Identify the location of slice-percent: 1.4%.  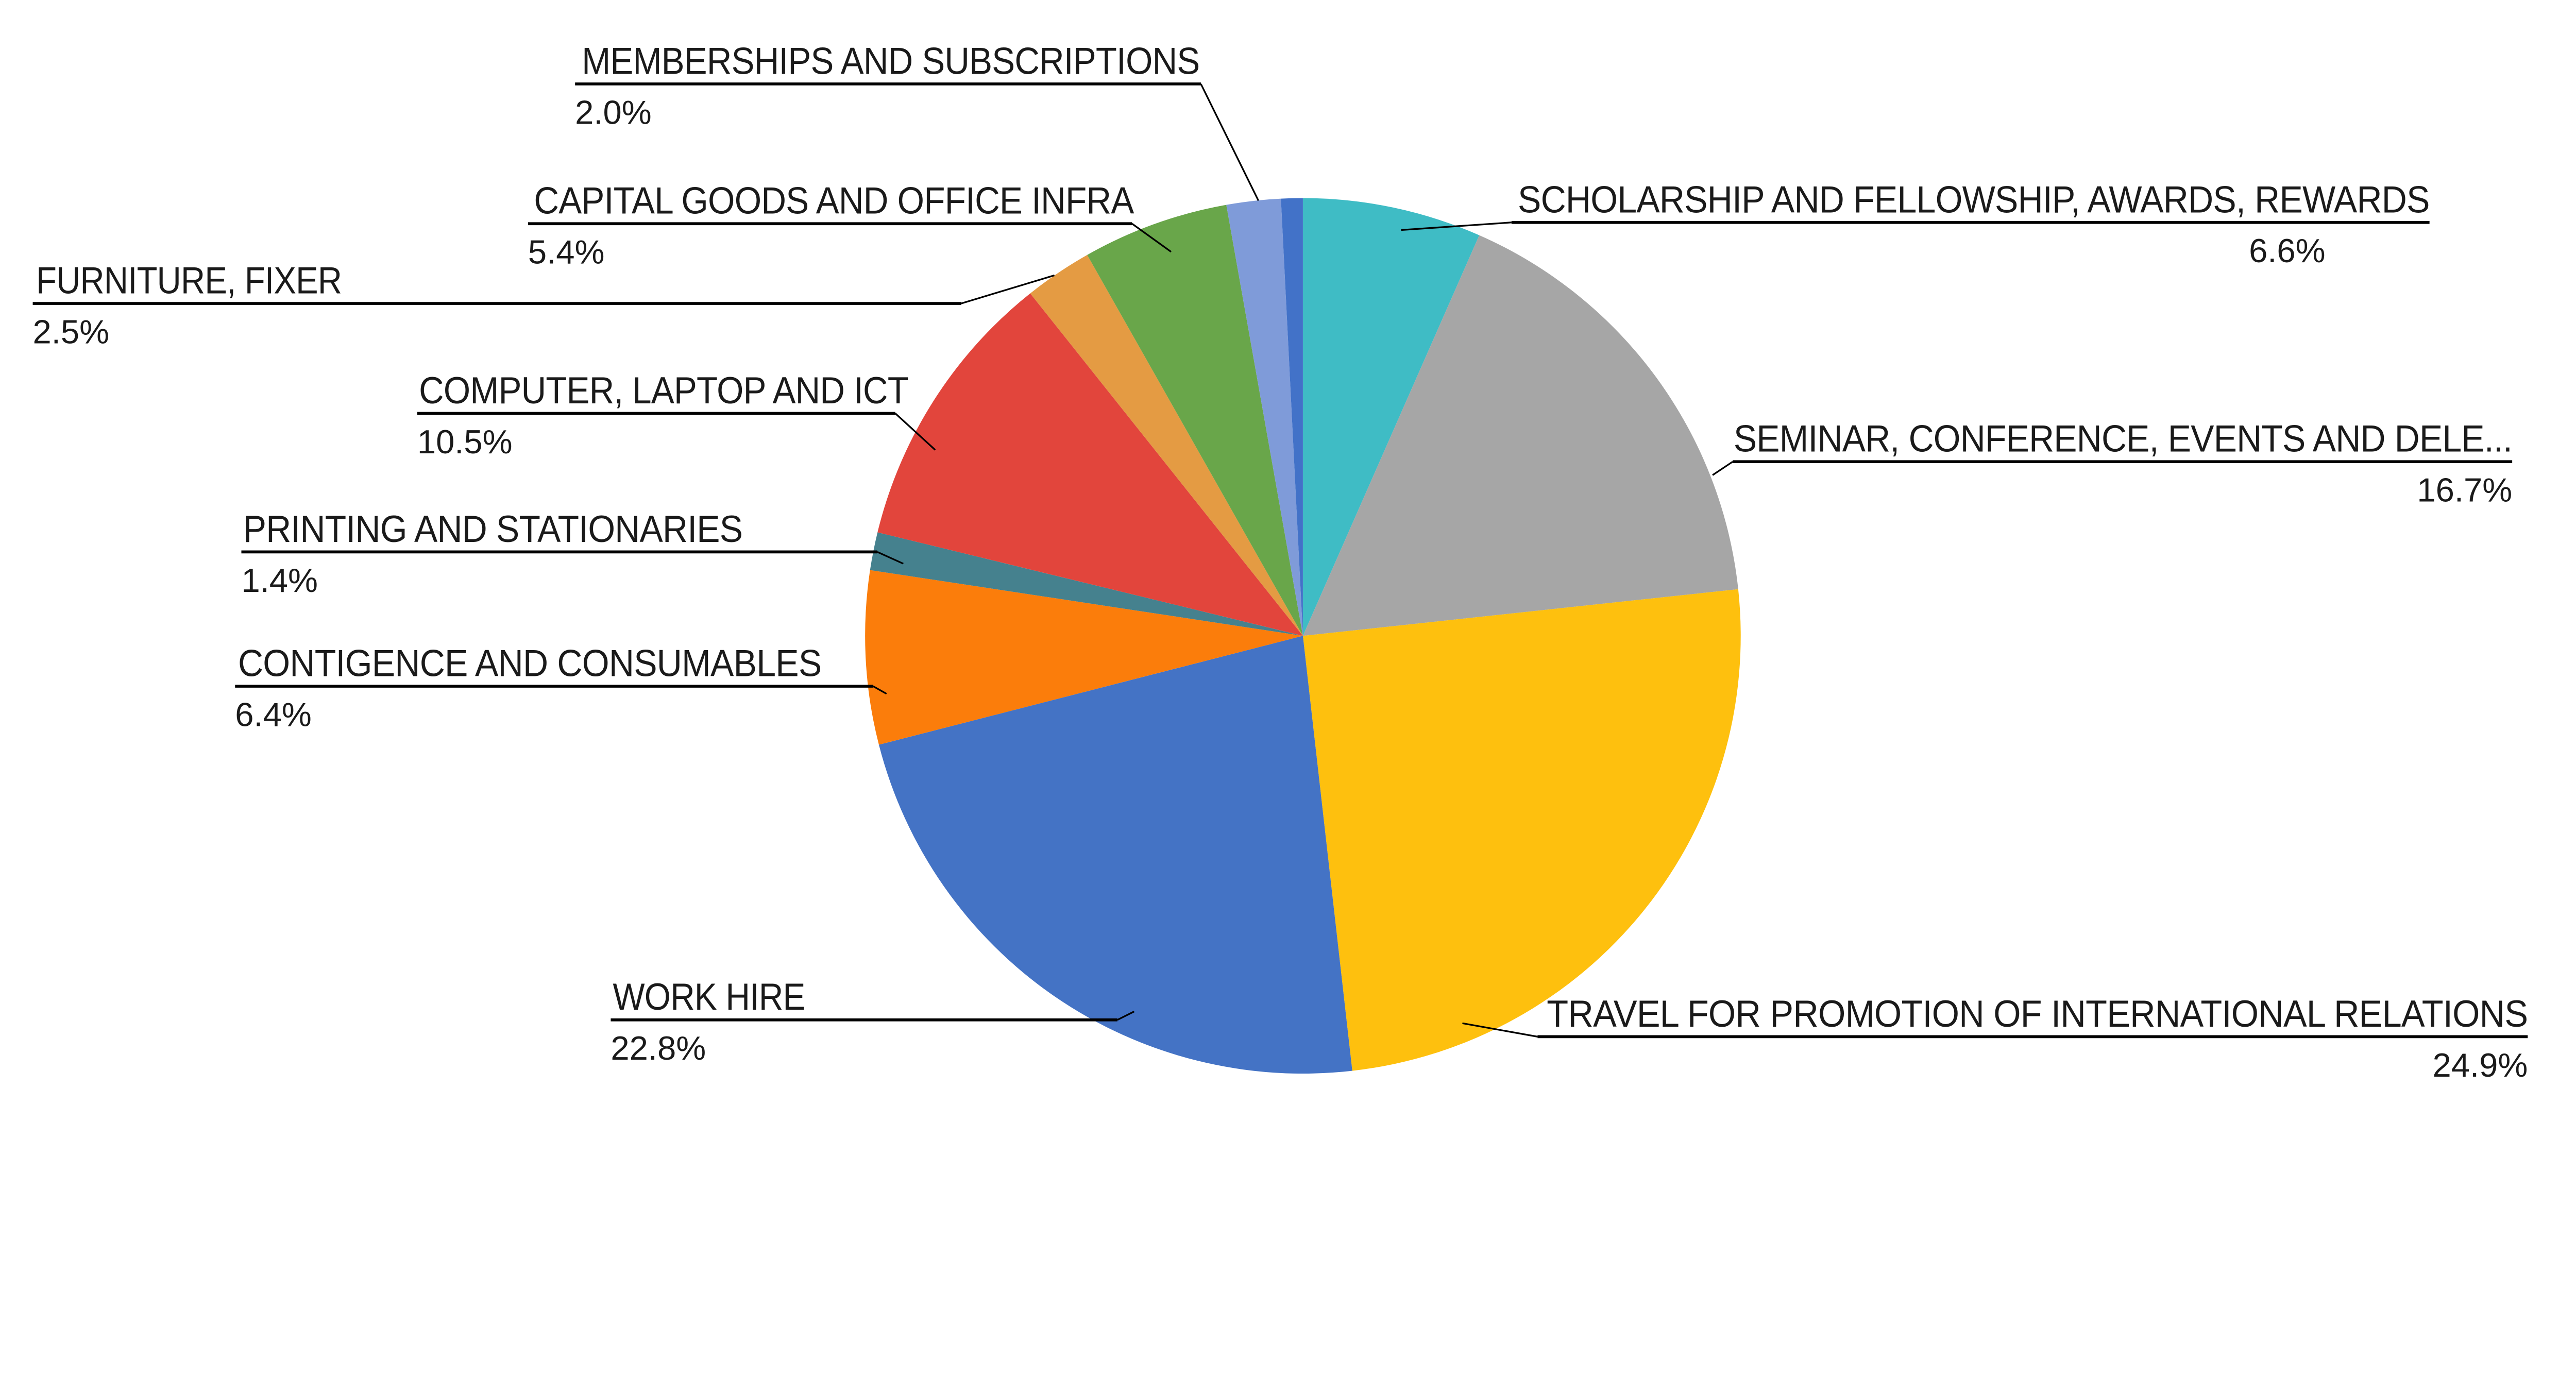
(279, 580).